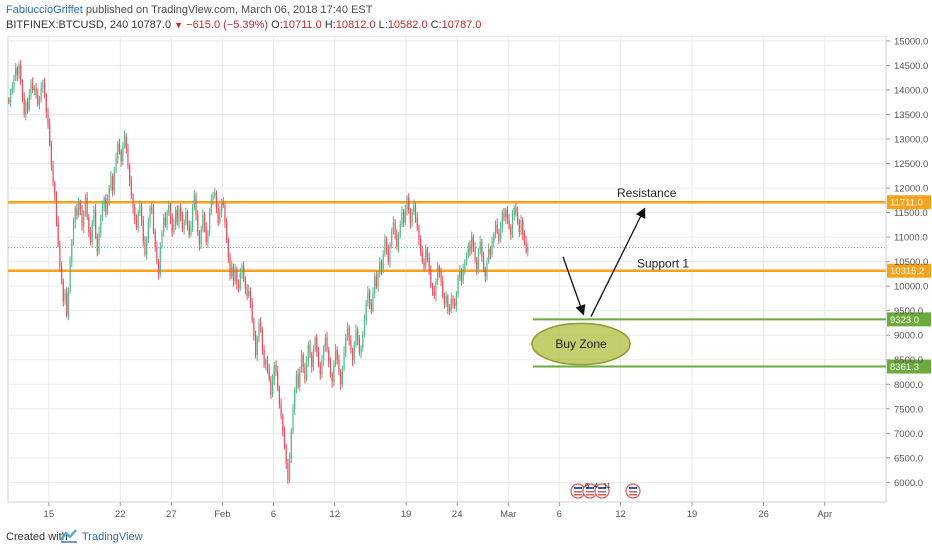 The image size is (932, 550). Describe the element at coordinates (37, 537) in the screenshot. I see `created-with-text: Created with` at that location.